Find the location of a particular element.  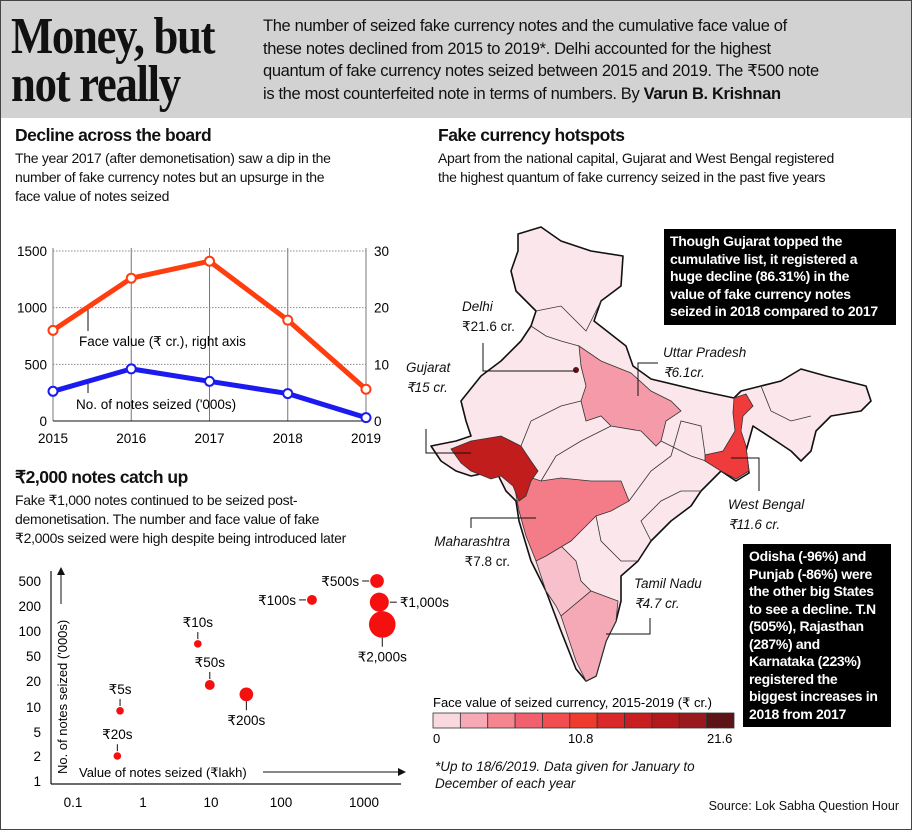

annotation-line: Punjab (-86%) were is located at coordinates (810, 573).